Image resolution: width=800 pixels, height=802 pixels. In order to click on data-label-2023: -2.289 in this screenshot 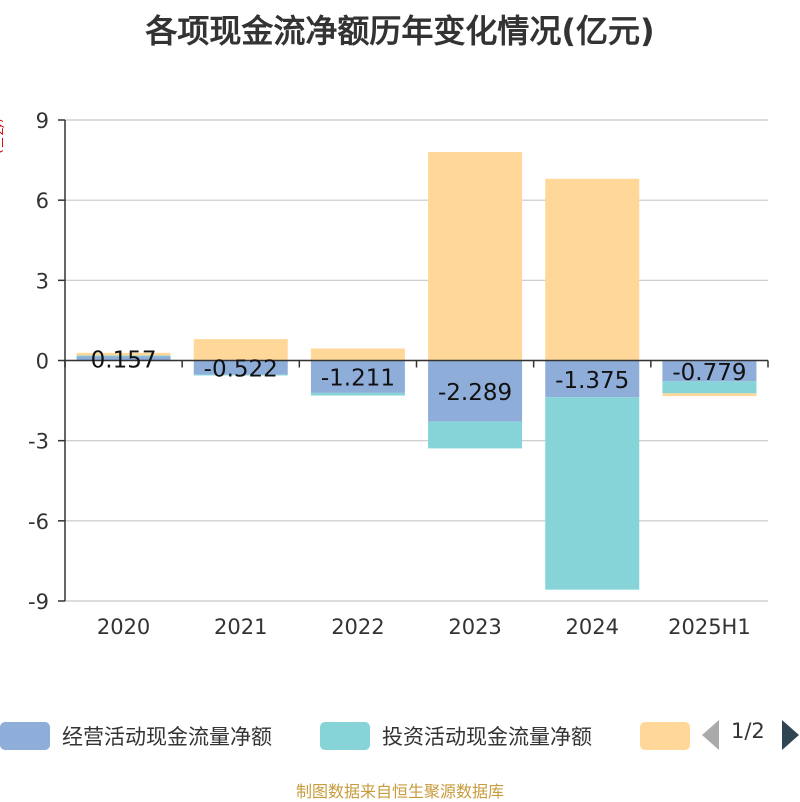, I will do `click(475, 393)`.